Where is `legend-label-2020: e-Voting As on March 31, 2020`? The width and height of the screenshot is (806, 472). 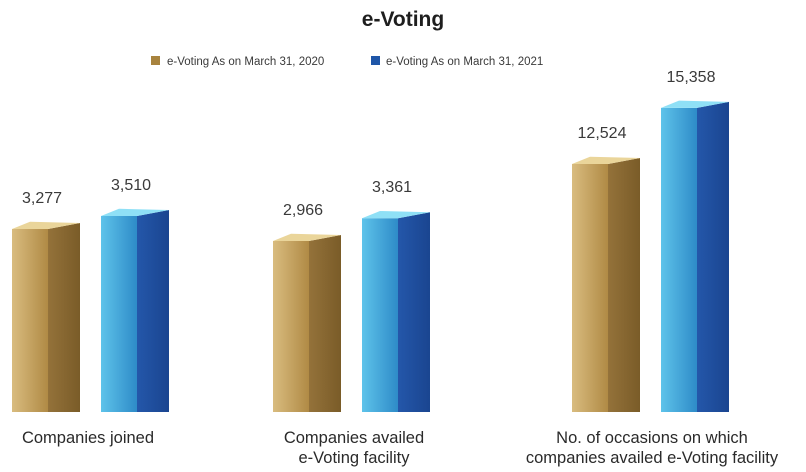 legend-label-2020: e-Voting As on March 31, 2020 is located at coordinates (245, 62).